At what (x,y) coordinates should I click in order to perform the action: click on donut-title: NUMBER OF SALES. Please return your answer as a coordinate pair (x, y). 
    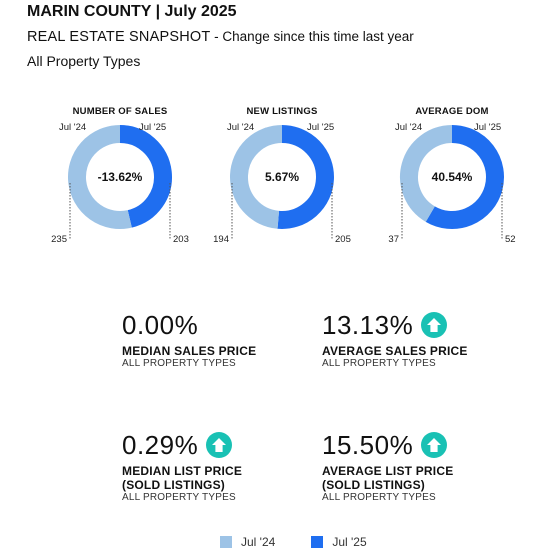
    Looking at the image, I should click on (120, 111).